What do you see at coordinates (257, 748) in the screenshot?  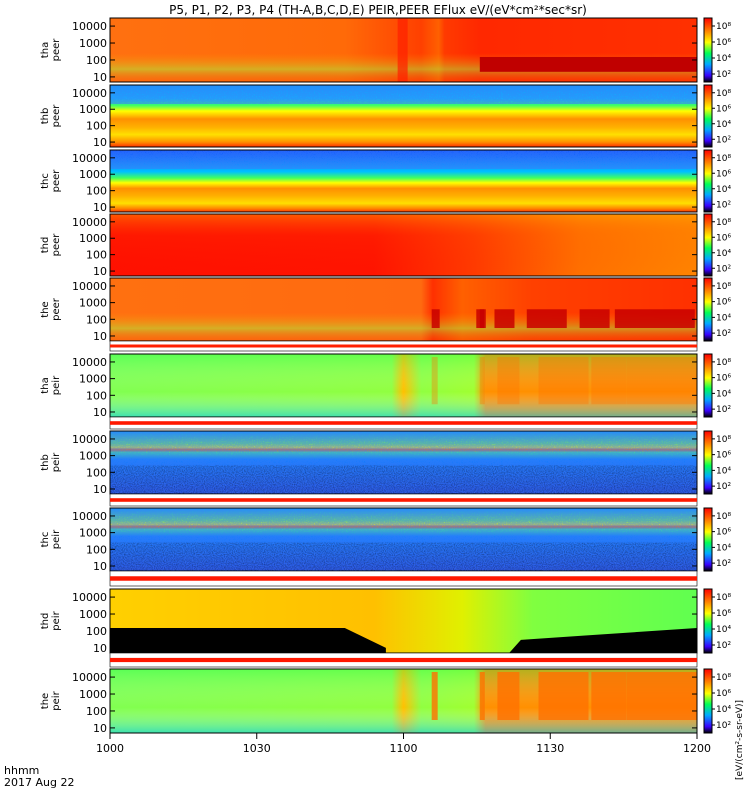 I see `x-tick-label: 1030` at bounding box center [257, 748].